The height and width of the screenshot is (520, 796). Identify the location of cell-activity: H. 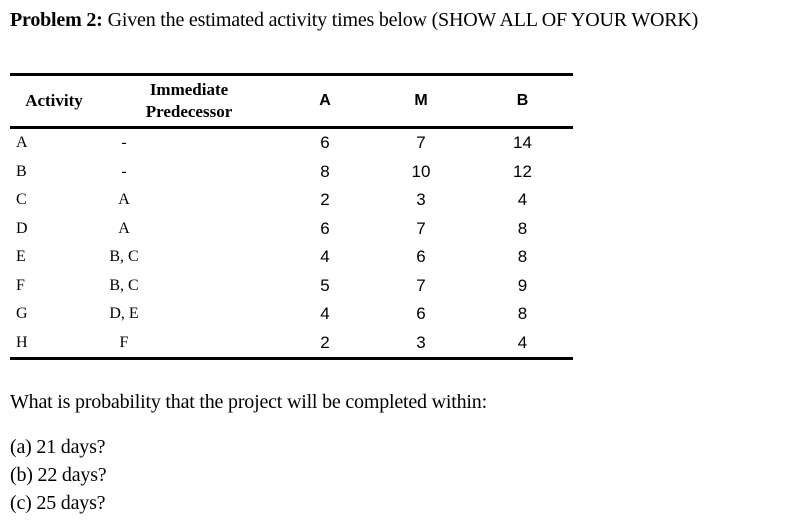
(22, 342).